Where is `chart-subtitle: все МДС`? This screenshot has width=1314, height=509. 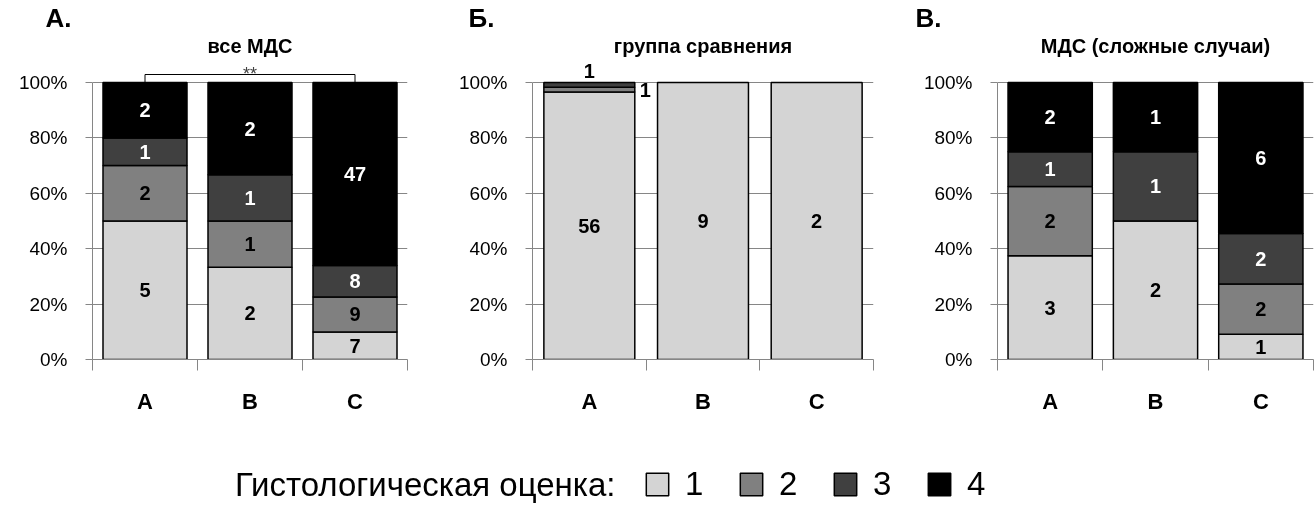 chart-subtitle: все МДС is located at coordinates (250, 45).